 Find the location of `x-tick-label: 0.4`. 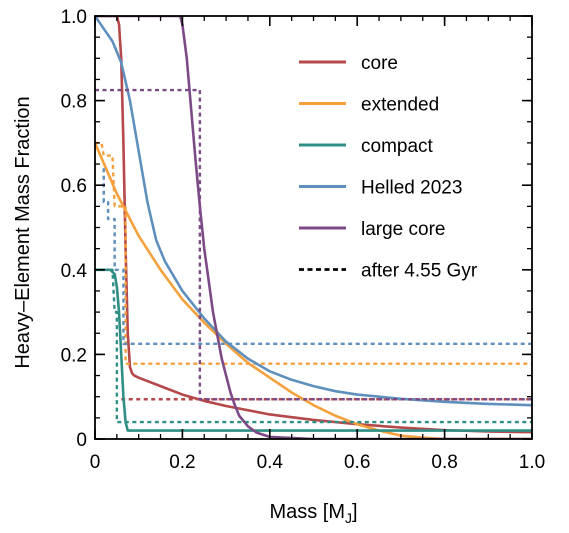

x-tick-label: 0.4 is located at coordinates (270, 462).